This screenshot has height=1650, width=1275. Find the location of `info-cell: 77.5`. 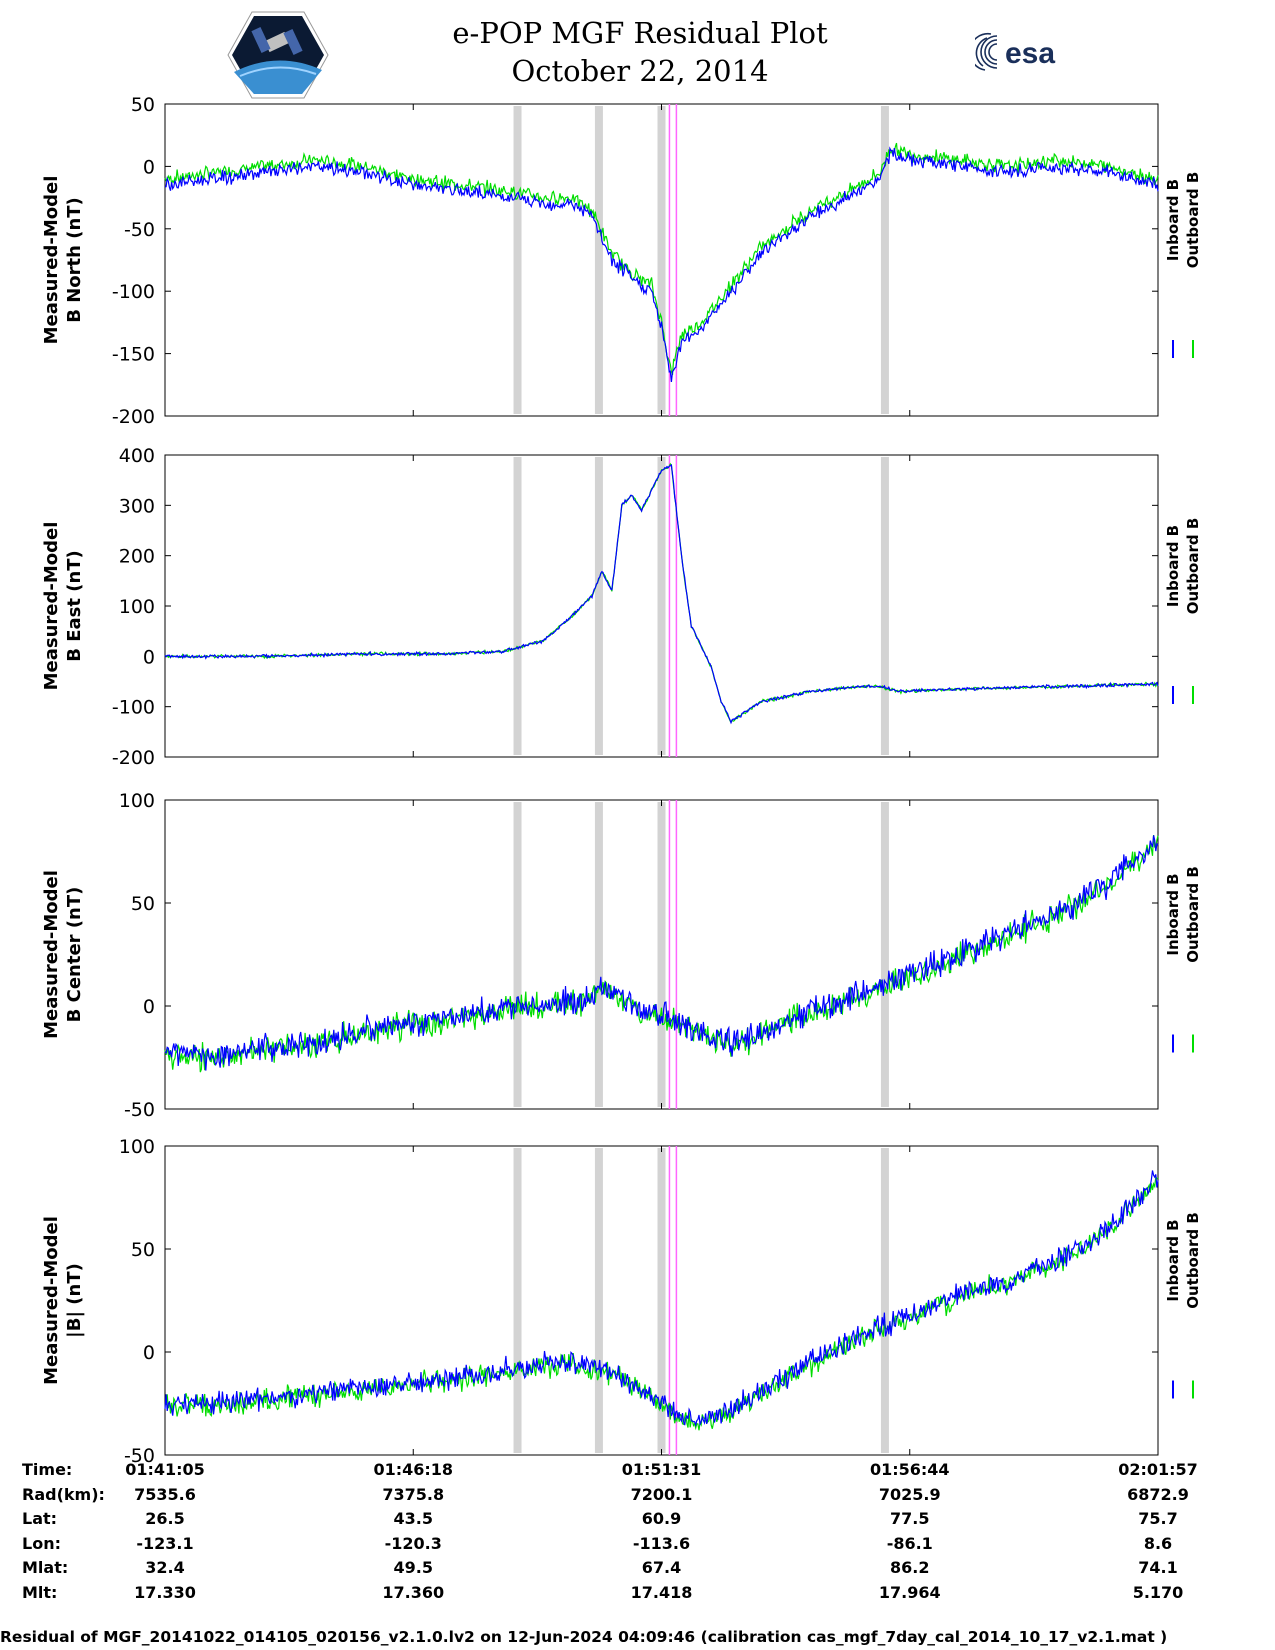

info-cell: 77.5 is located at coordinates (910, 1518).